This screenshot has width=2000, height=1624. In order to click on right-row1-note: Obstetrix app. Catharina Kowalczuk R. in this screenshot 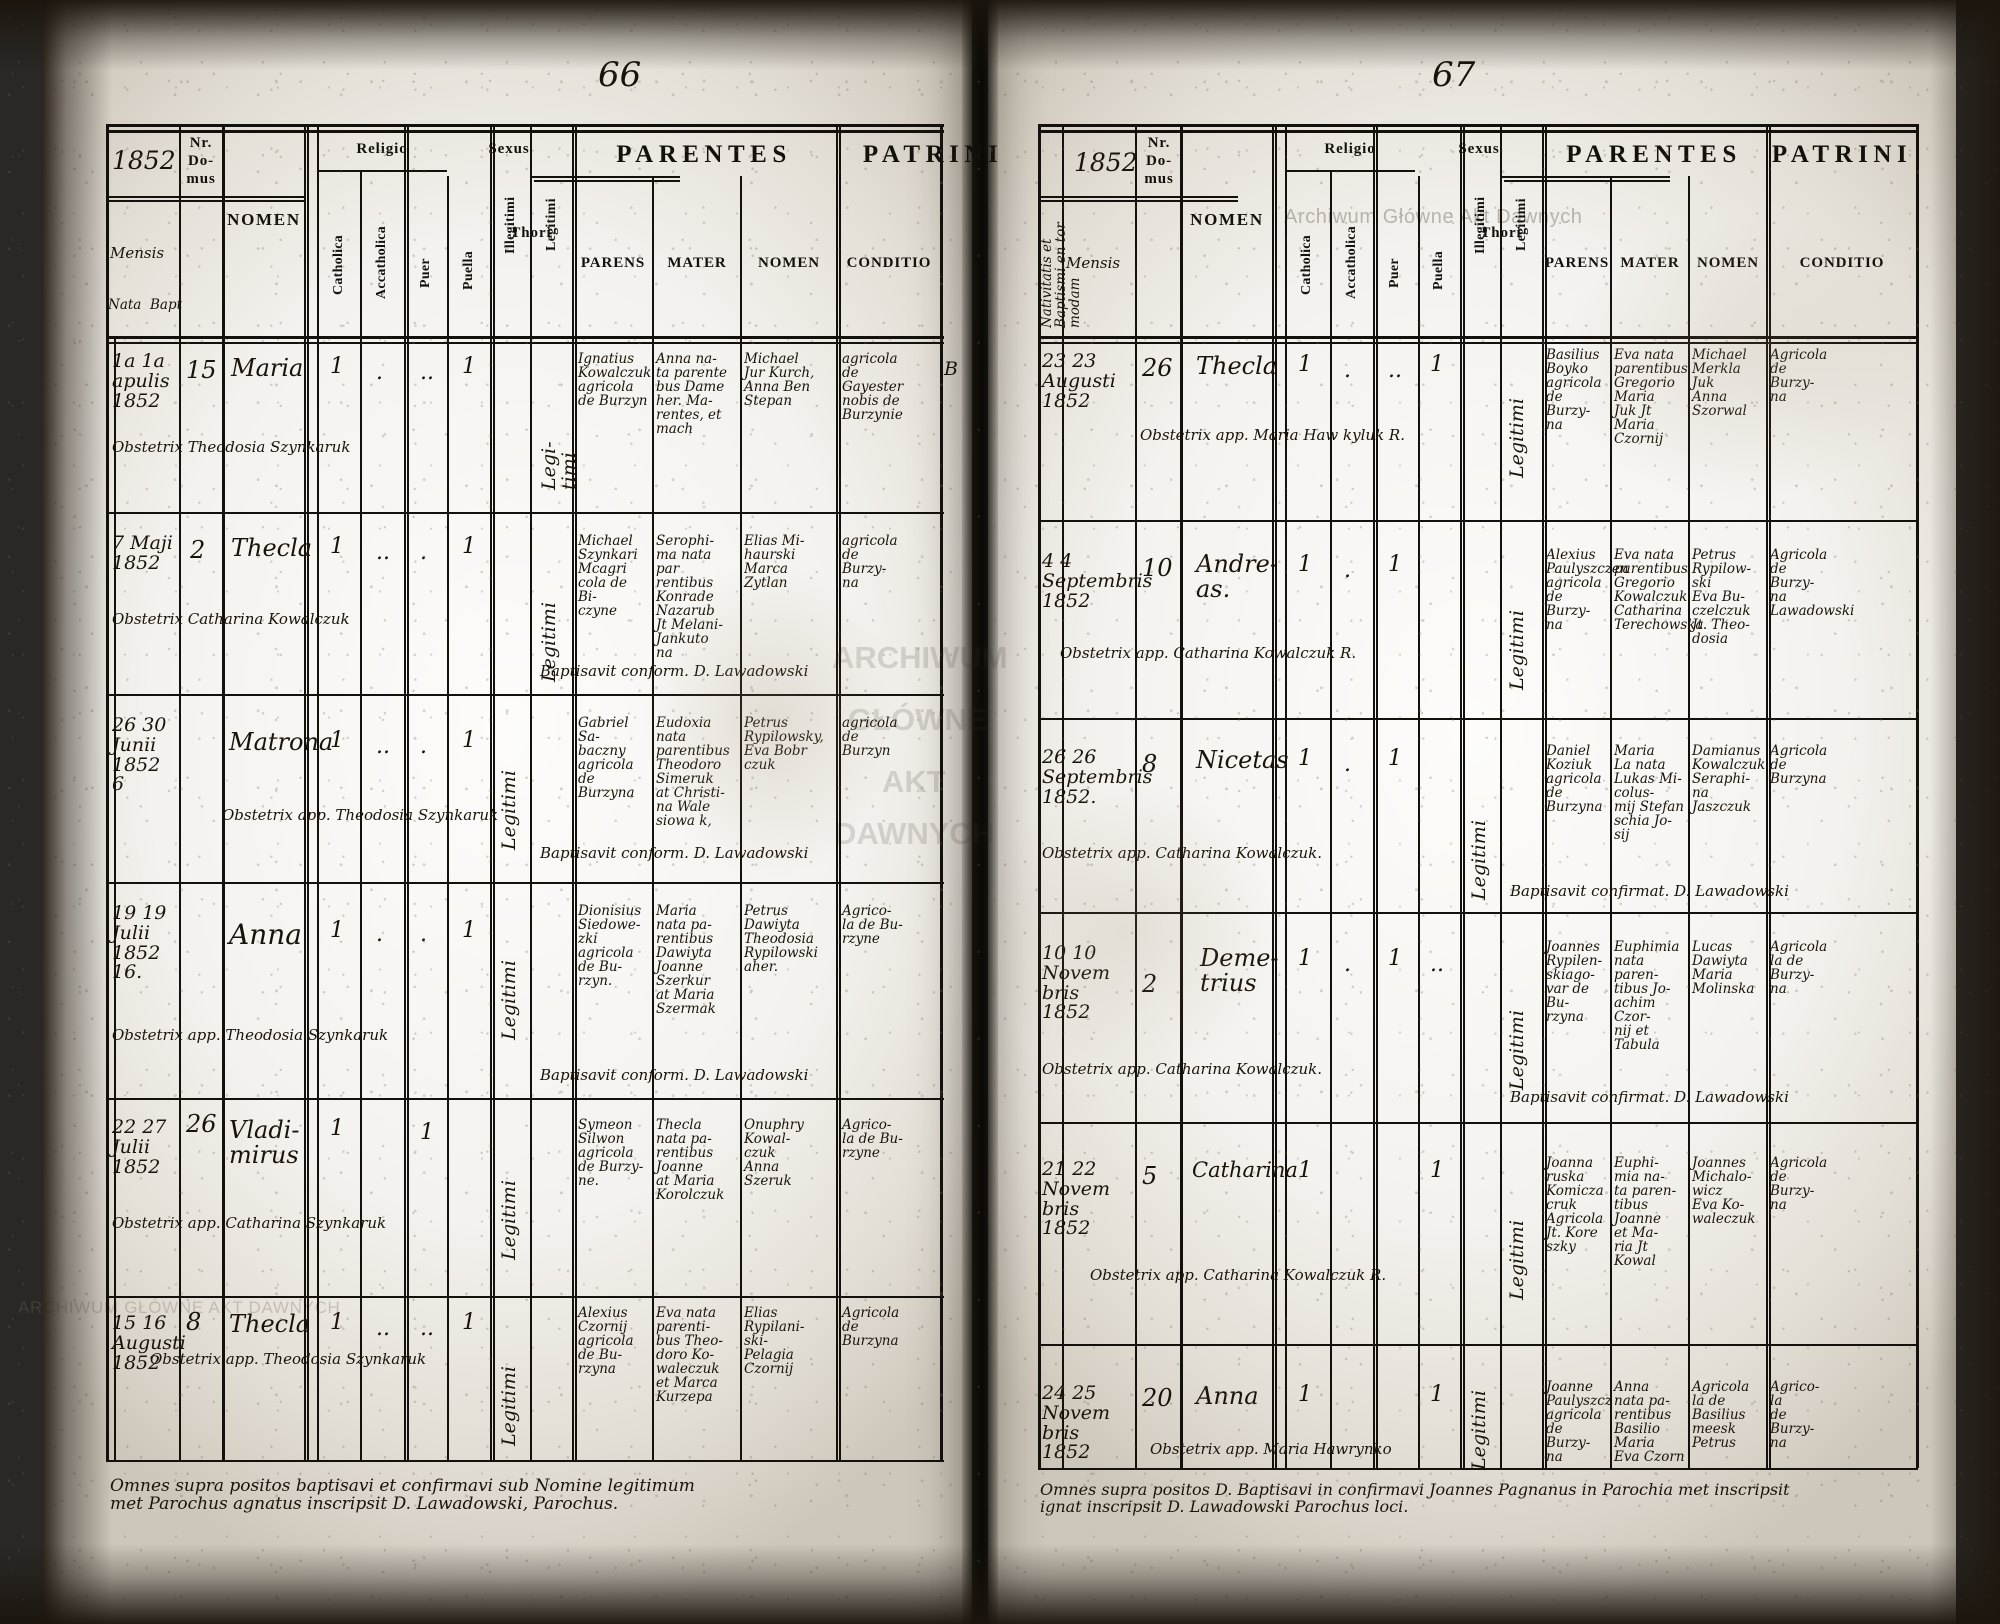, I will do `click(1208, 653)`.